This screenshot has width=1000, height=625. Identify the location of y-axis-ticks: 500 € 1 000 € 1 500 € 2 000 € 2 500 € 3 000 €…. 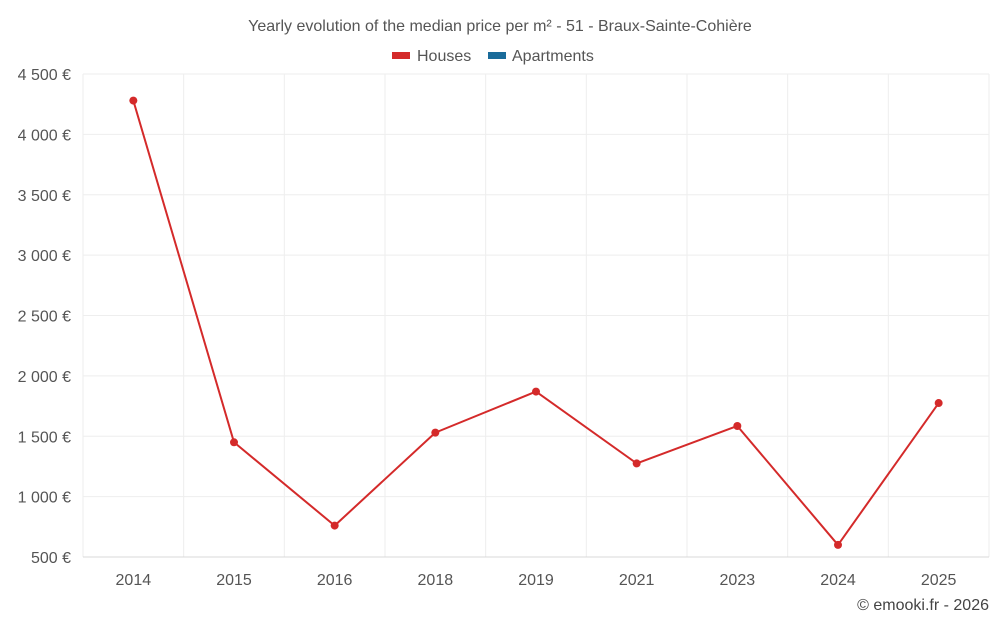
(44, 317).